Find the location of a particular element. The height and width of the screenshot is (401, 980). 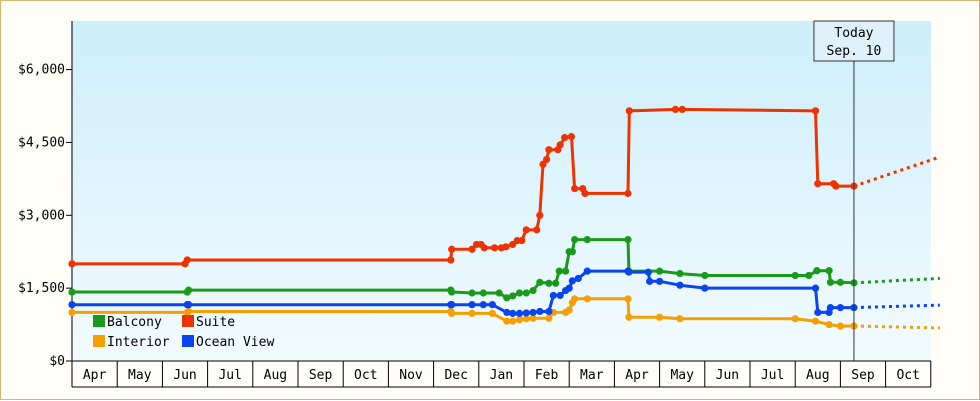

legend-label: Interior is located at coordinates (138, 342).